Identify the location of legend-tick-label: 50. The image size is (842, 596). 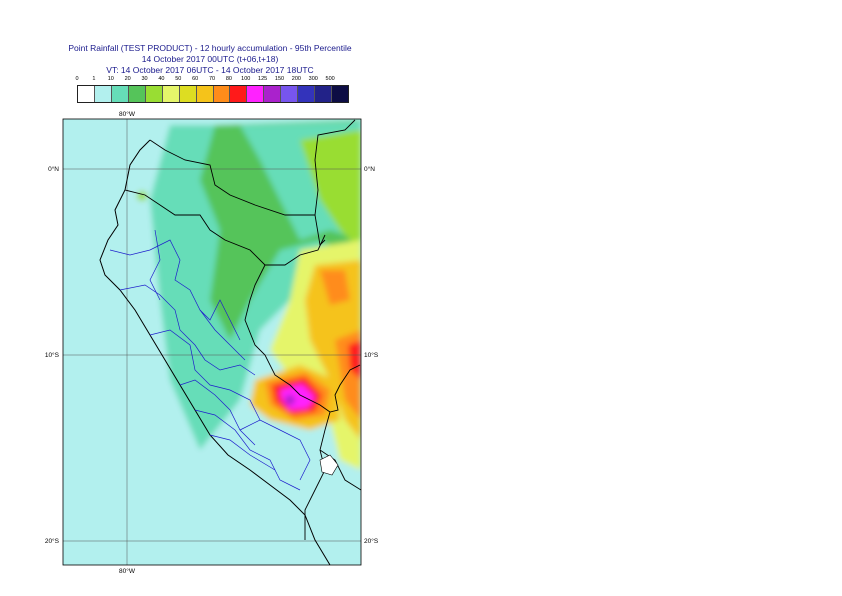
(178, 79).